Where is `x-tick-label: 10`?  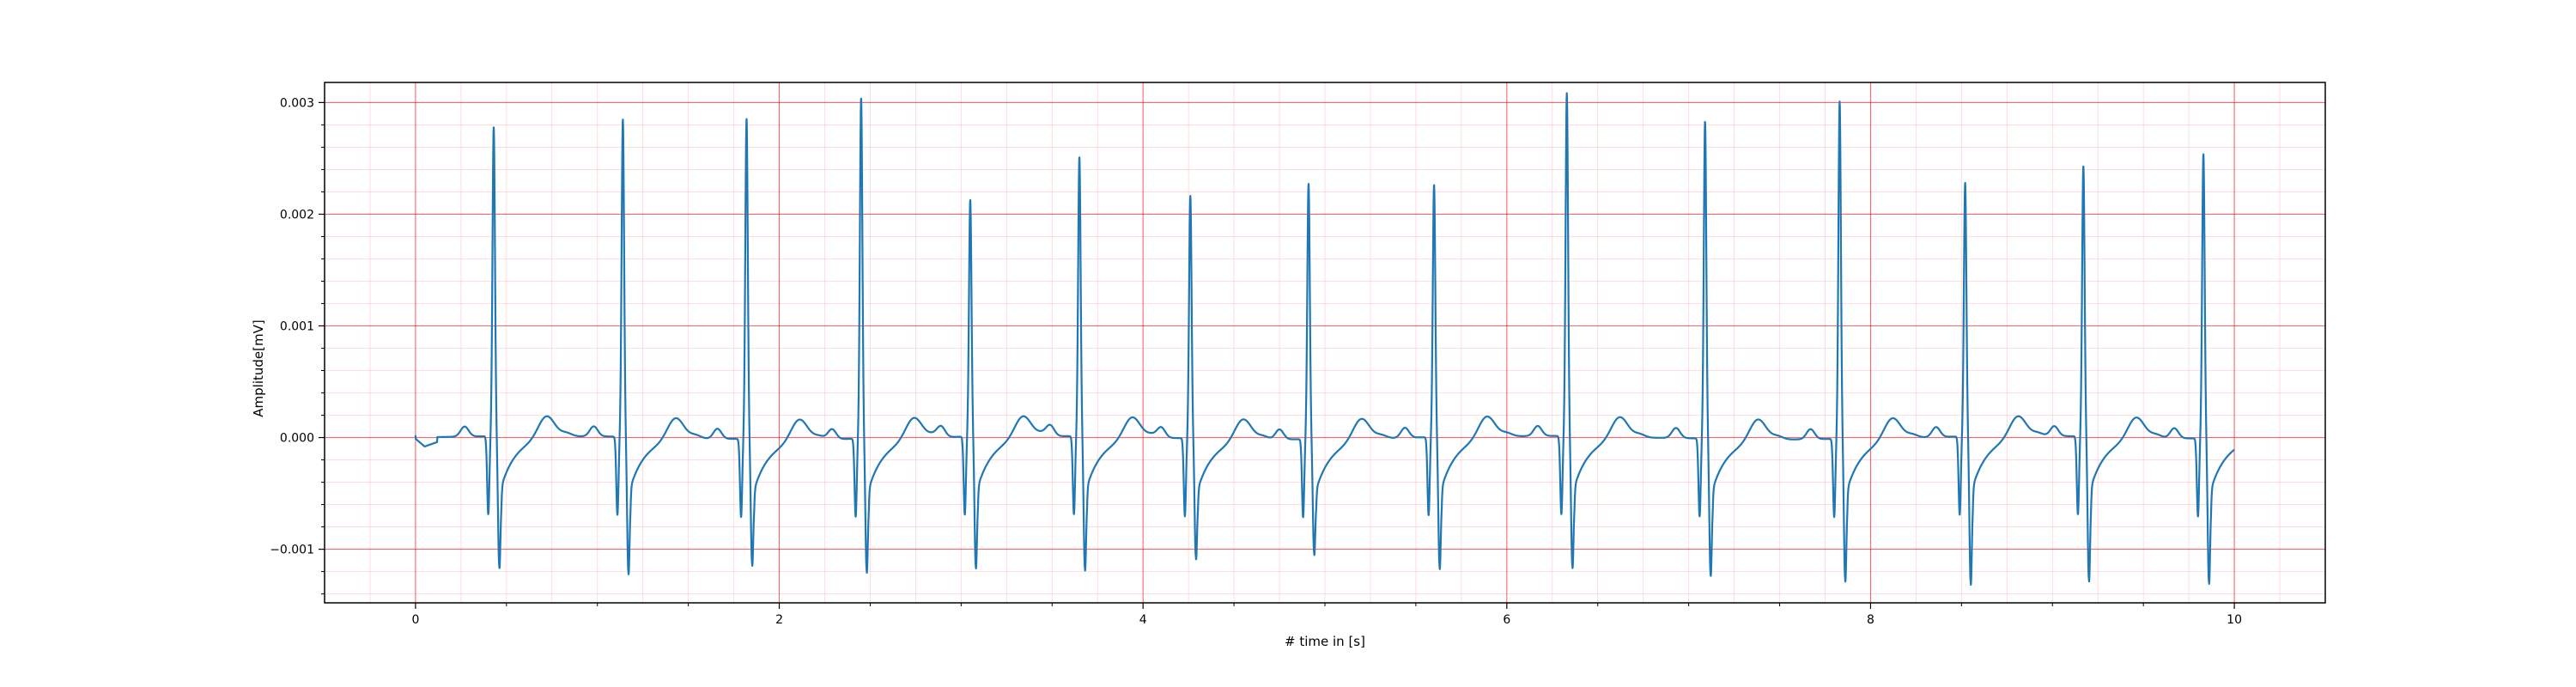
x-tick-label: 10 is located at coordinates (2234, 620).